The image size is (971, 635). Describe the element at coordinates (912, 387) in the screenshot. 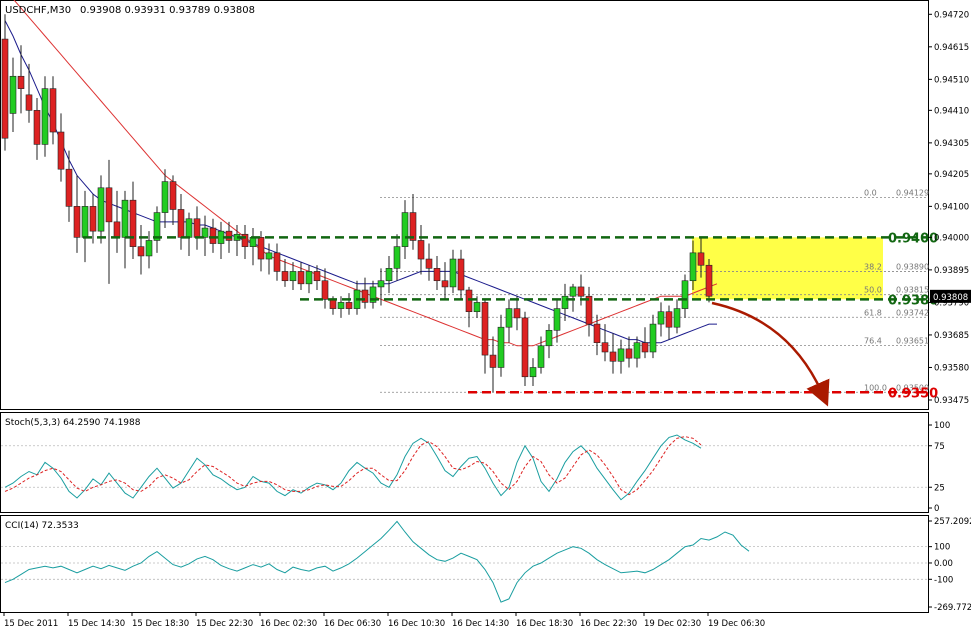

I see `fib-price-label: 0.93500` at that location.